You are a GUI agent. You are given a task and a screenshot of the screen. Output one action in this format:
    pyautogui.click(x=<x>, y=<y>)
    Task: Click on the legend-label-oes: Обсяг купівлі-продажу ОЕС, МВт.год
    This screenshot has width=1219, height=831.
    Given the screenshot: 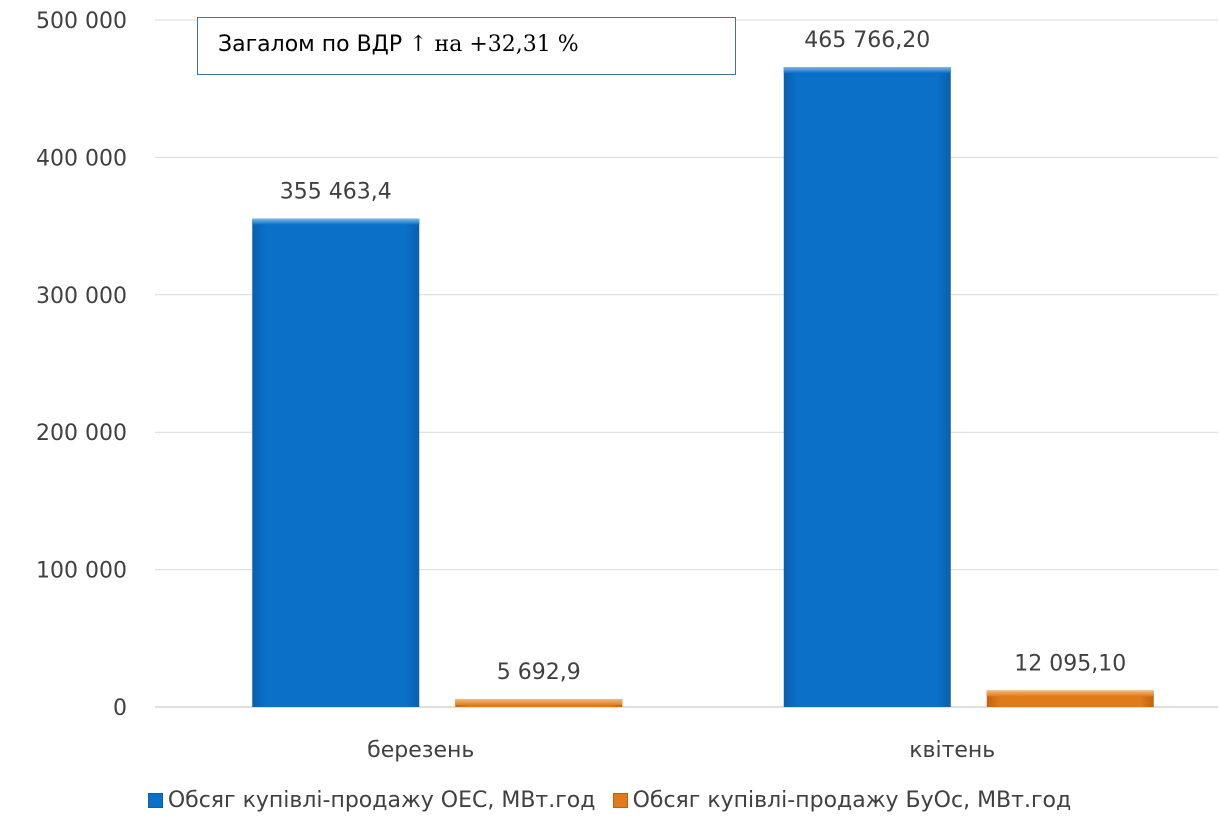 What is the action you would take?
    pyautogui.click(x=381, y=800)
    